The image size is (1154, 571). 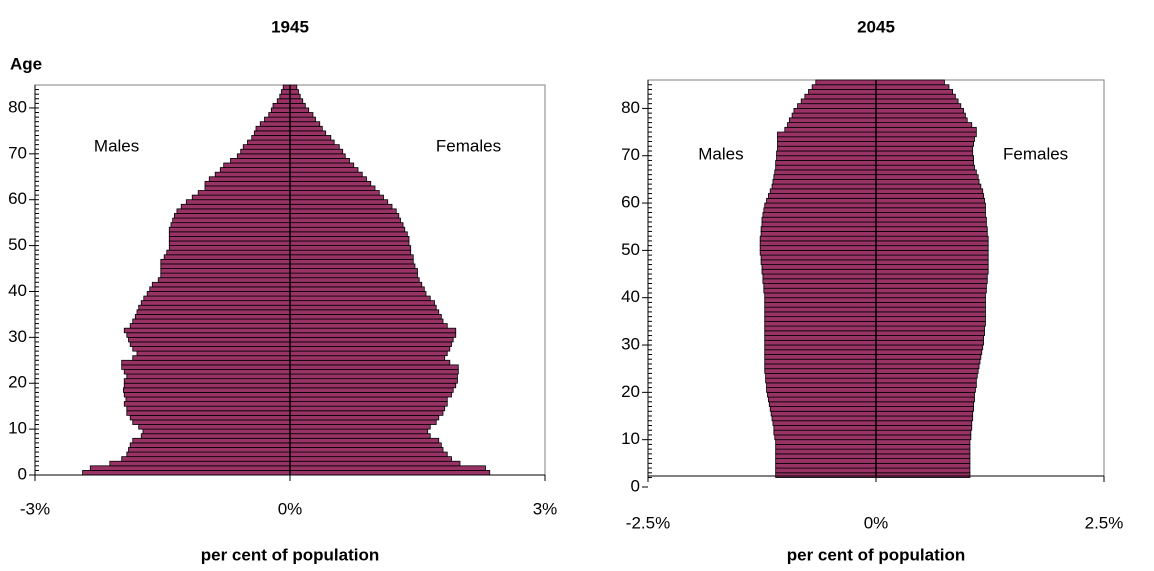 I want to click on y-tick-label: 40, so click(x=17, y=290).